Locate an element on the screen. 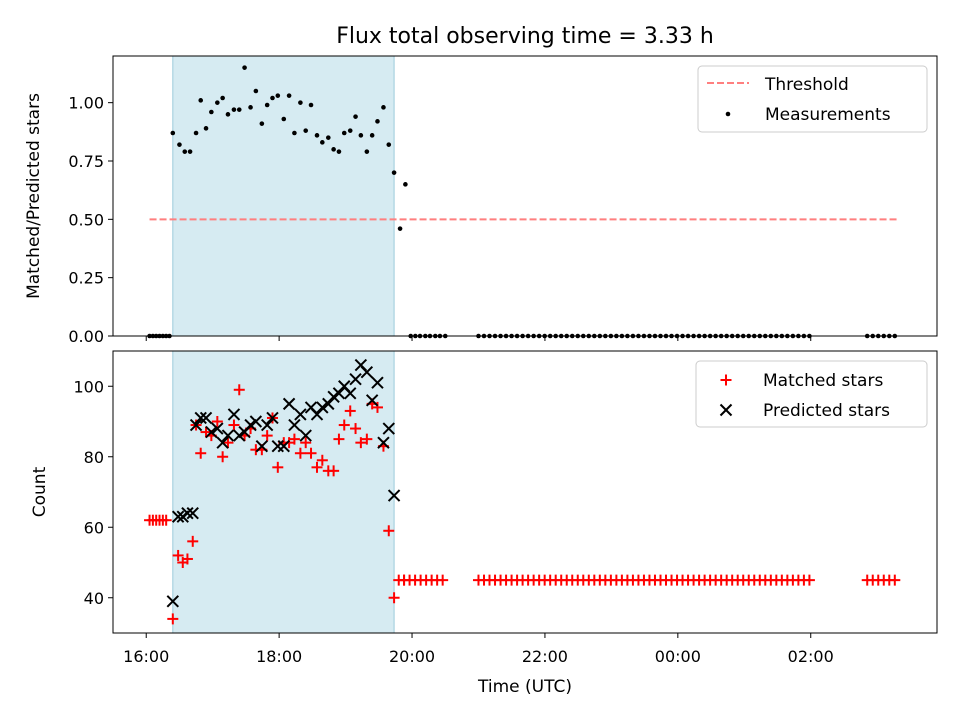 The width and height of the screenshot is (960, 720). y-tick-label: 0.75 is located at coordinates (86, 161).